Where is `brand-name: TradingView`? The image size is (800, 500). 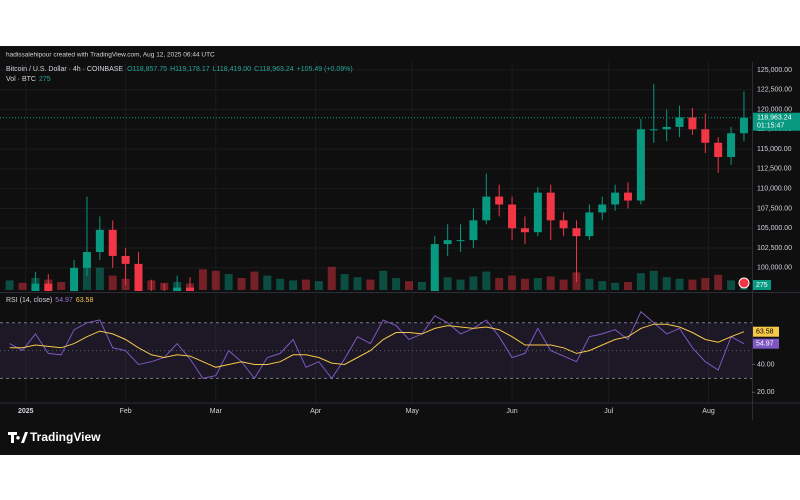 brand-name: TradingView is located at coordinates (65, 437).